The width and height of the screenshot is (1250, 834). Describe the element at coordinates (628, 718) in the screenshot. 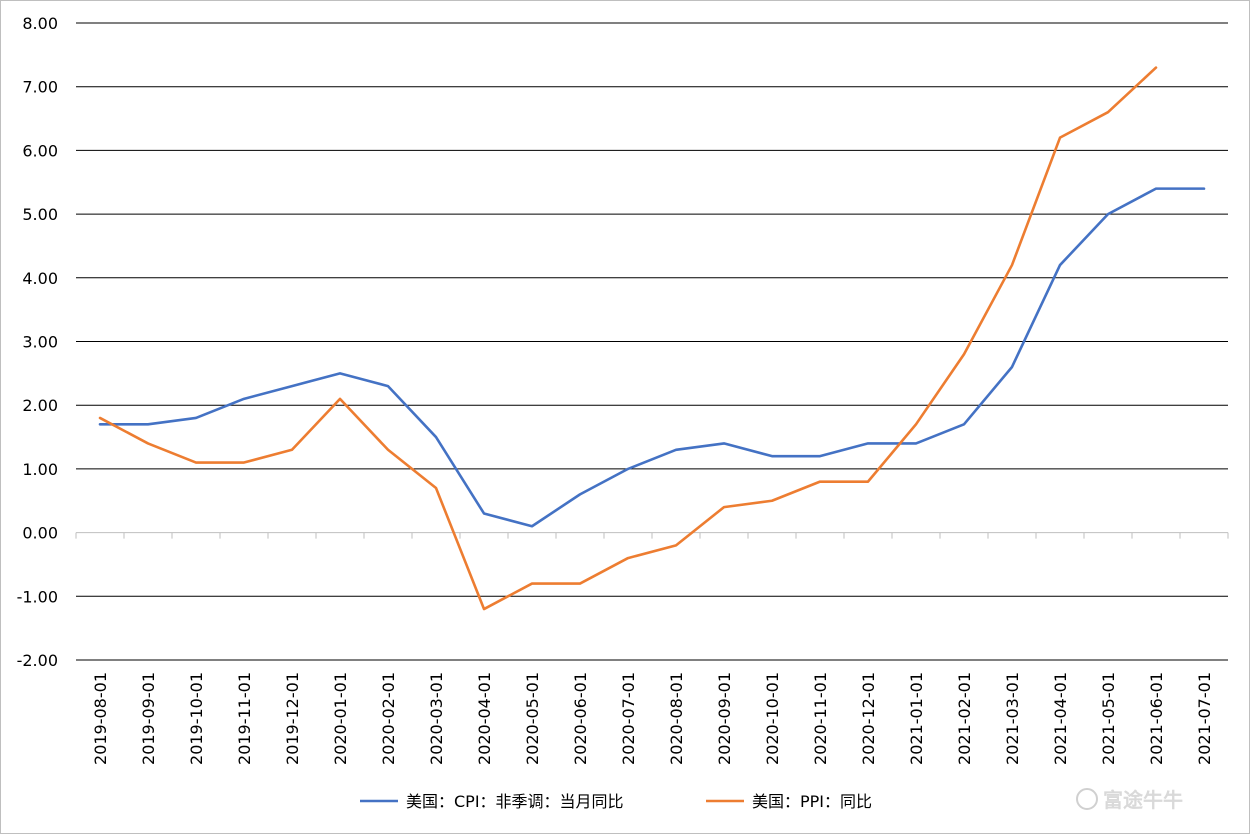

I see `x-tick-label: 2020-07-01` at that location.